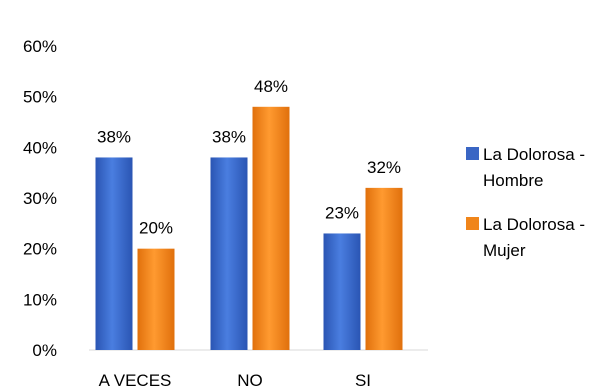 The image size is (616, 391). Describe the element at coordinates (156, 228) in the screenshot. I see `data-label: 20%` at that location.